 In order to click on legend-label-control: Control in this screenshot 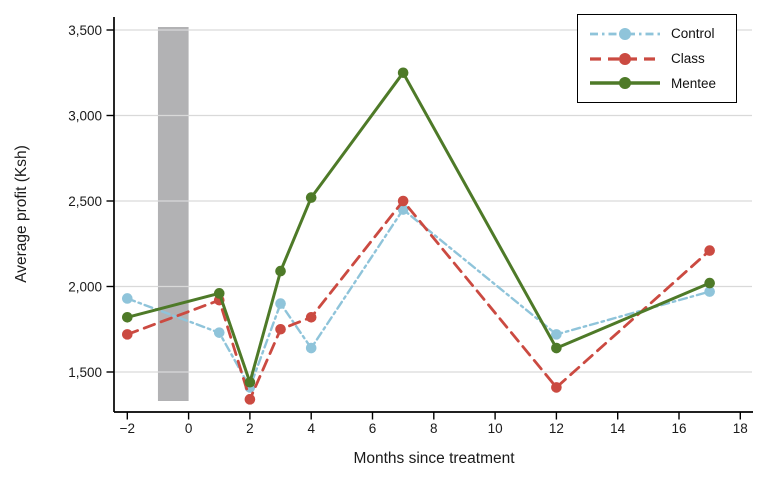, I will do `click(693, 34)`.